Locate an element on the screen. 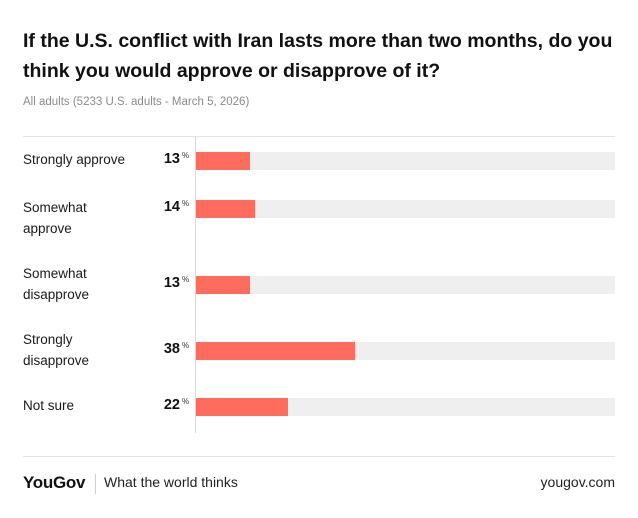 The image size is (638, 518). footer-site-link: yougov.com is located at coordinates (577, 482).